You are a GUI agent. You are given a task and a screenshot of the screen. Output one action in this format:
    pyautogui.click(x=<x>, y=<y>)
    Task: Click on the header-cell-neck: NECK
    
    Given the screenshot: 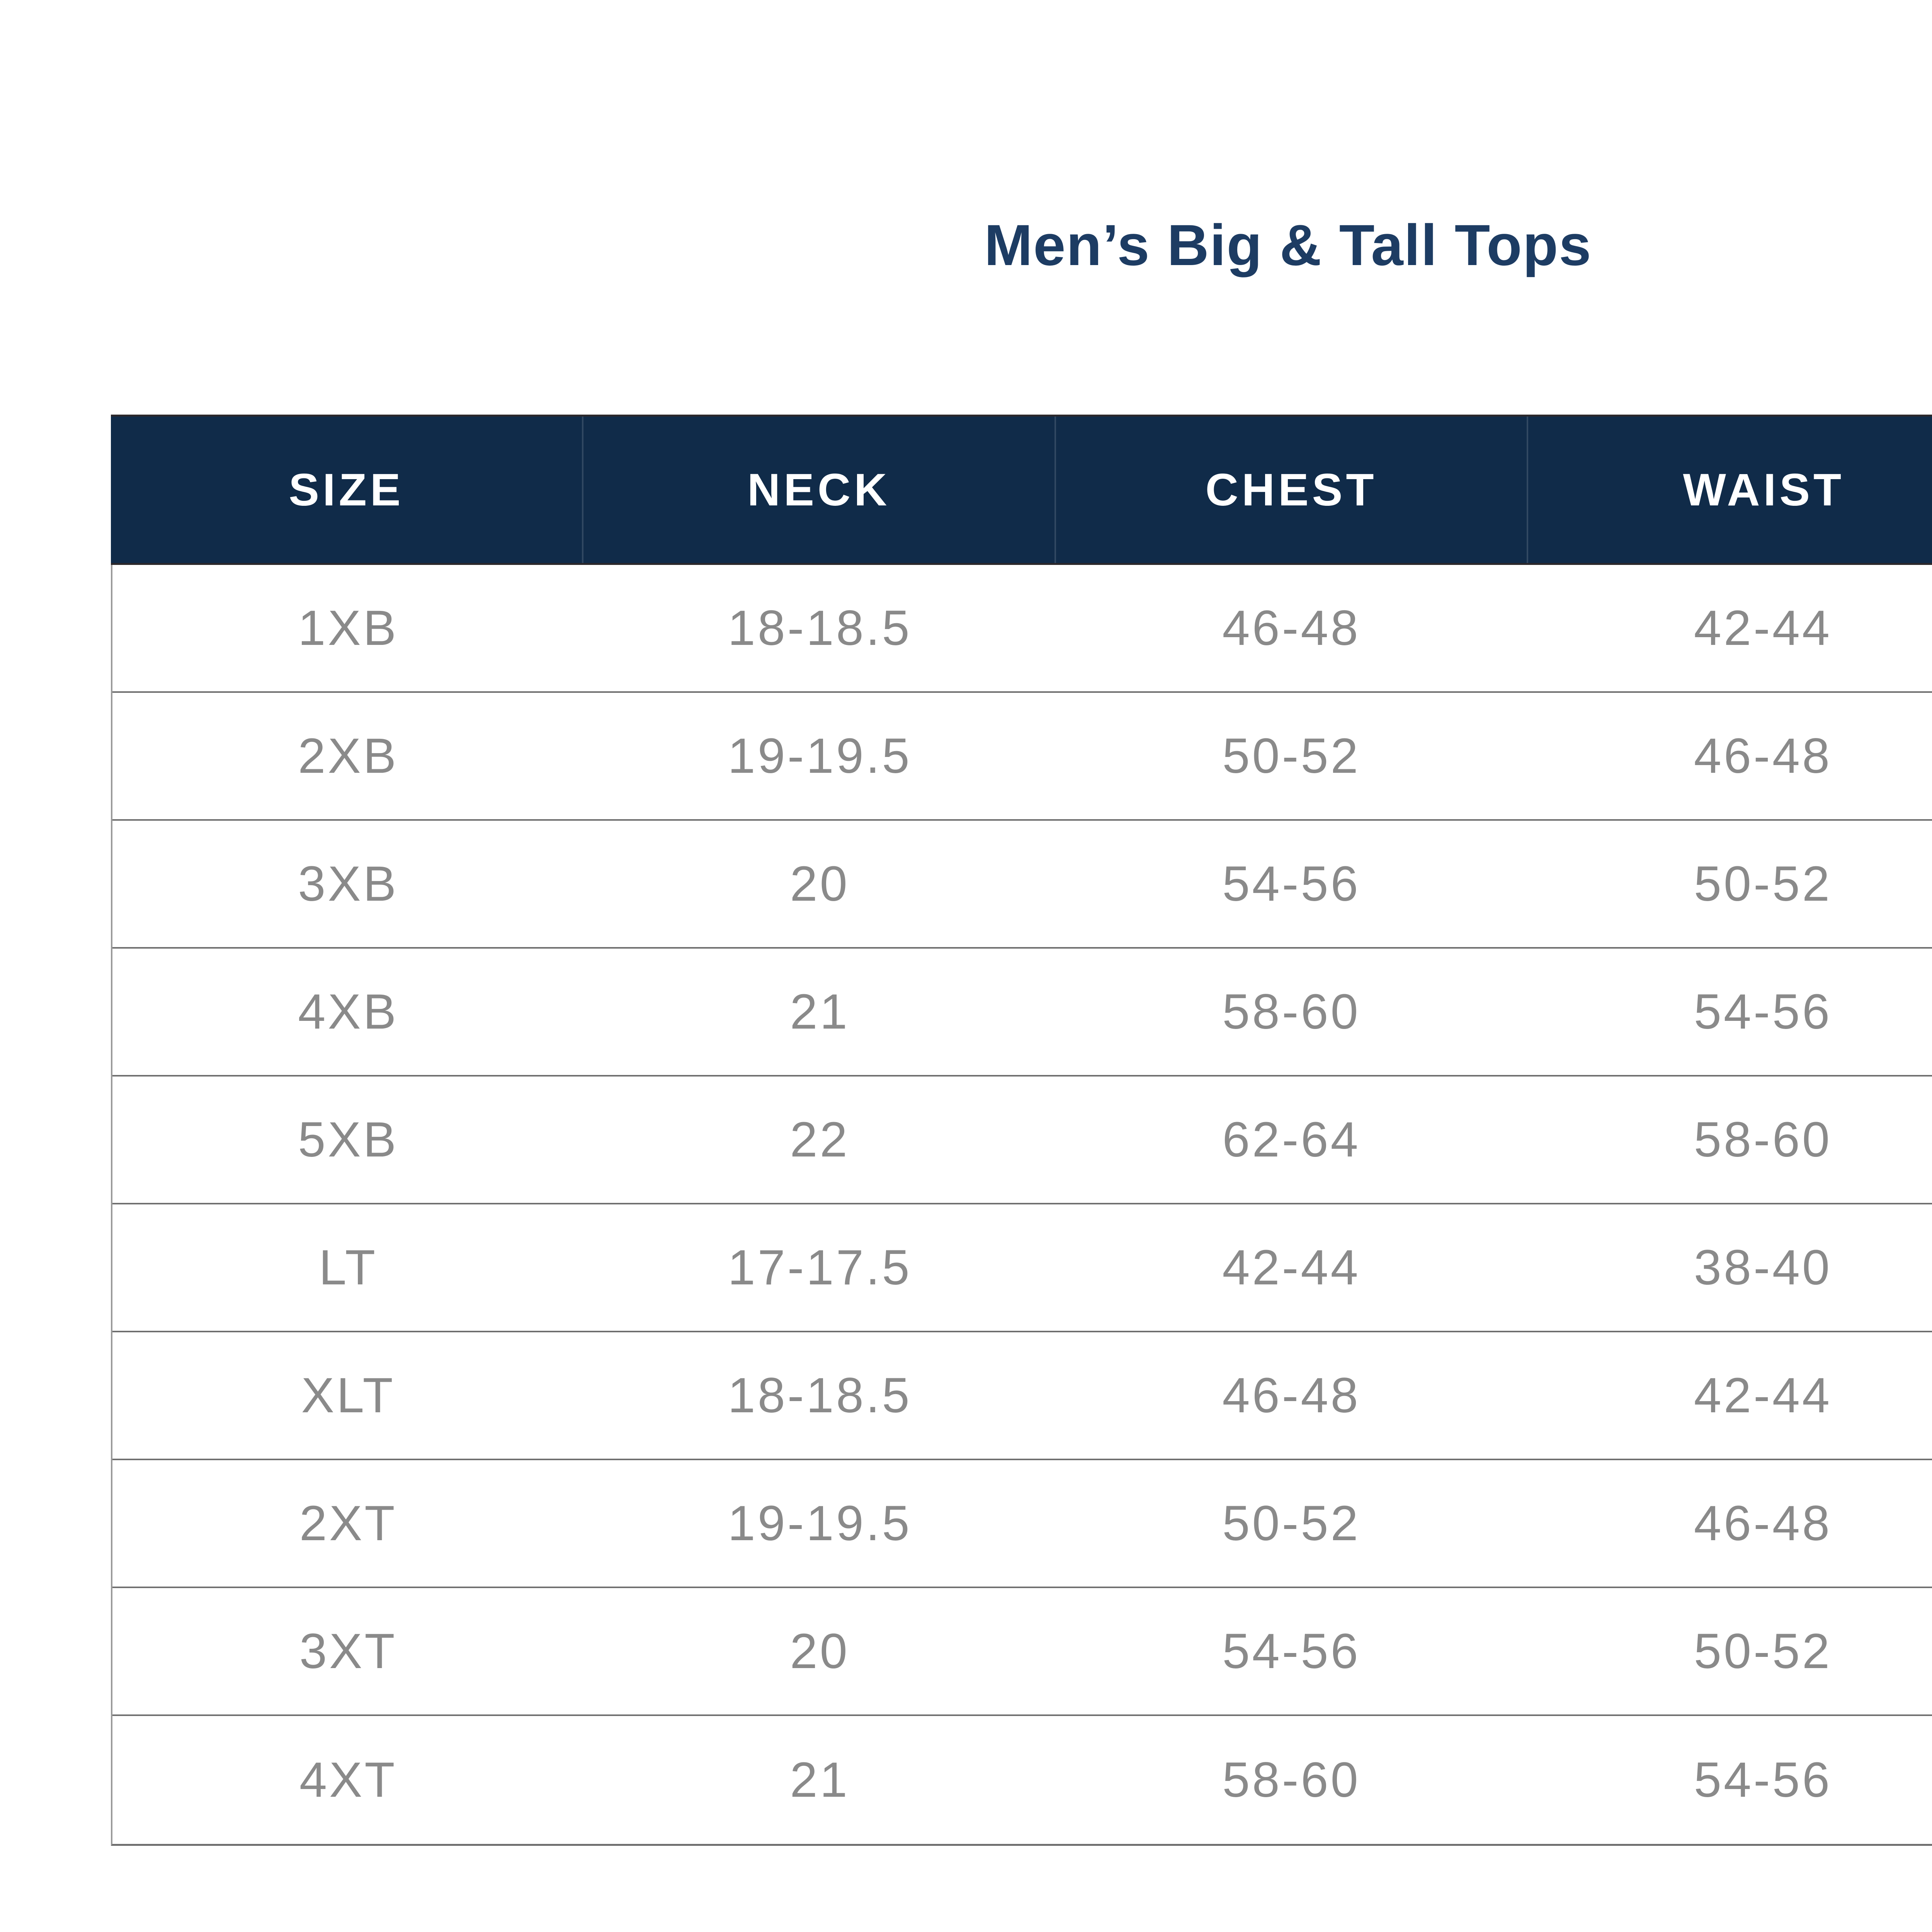 What is the action you would take?
    pyautogui.click(x=818, y=490)
    